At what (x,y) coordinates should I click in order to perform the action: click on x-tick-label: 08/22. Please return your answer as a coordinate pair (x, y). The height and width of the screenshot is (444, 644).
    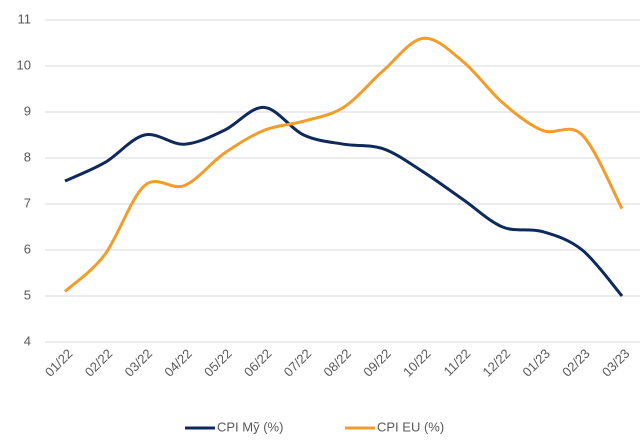
    Looking at the image, I should click on (337, 363).